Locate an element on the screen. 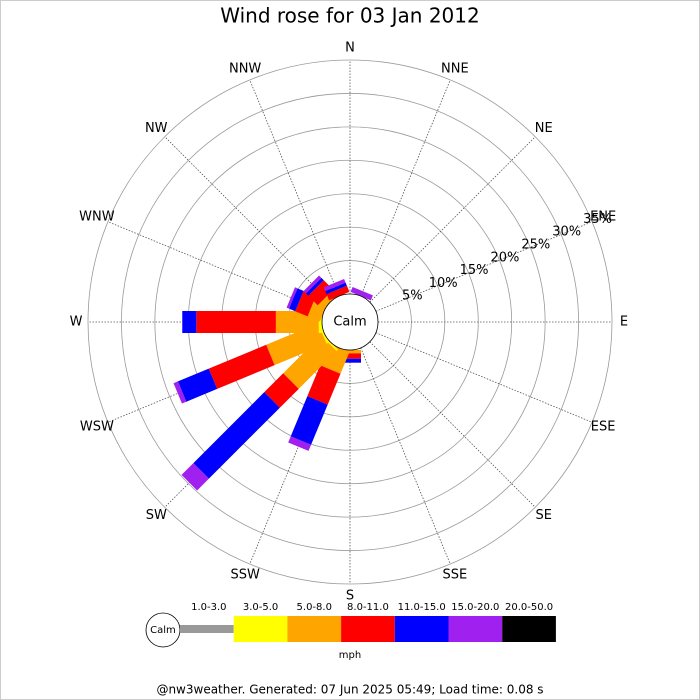  chart-title: Wind rose for 03 Jan 2012 is located at coordinates (349, 16).